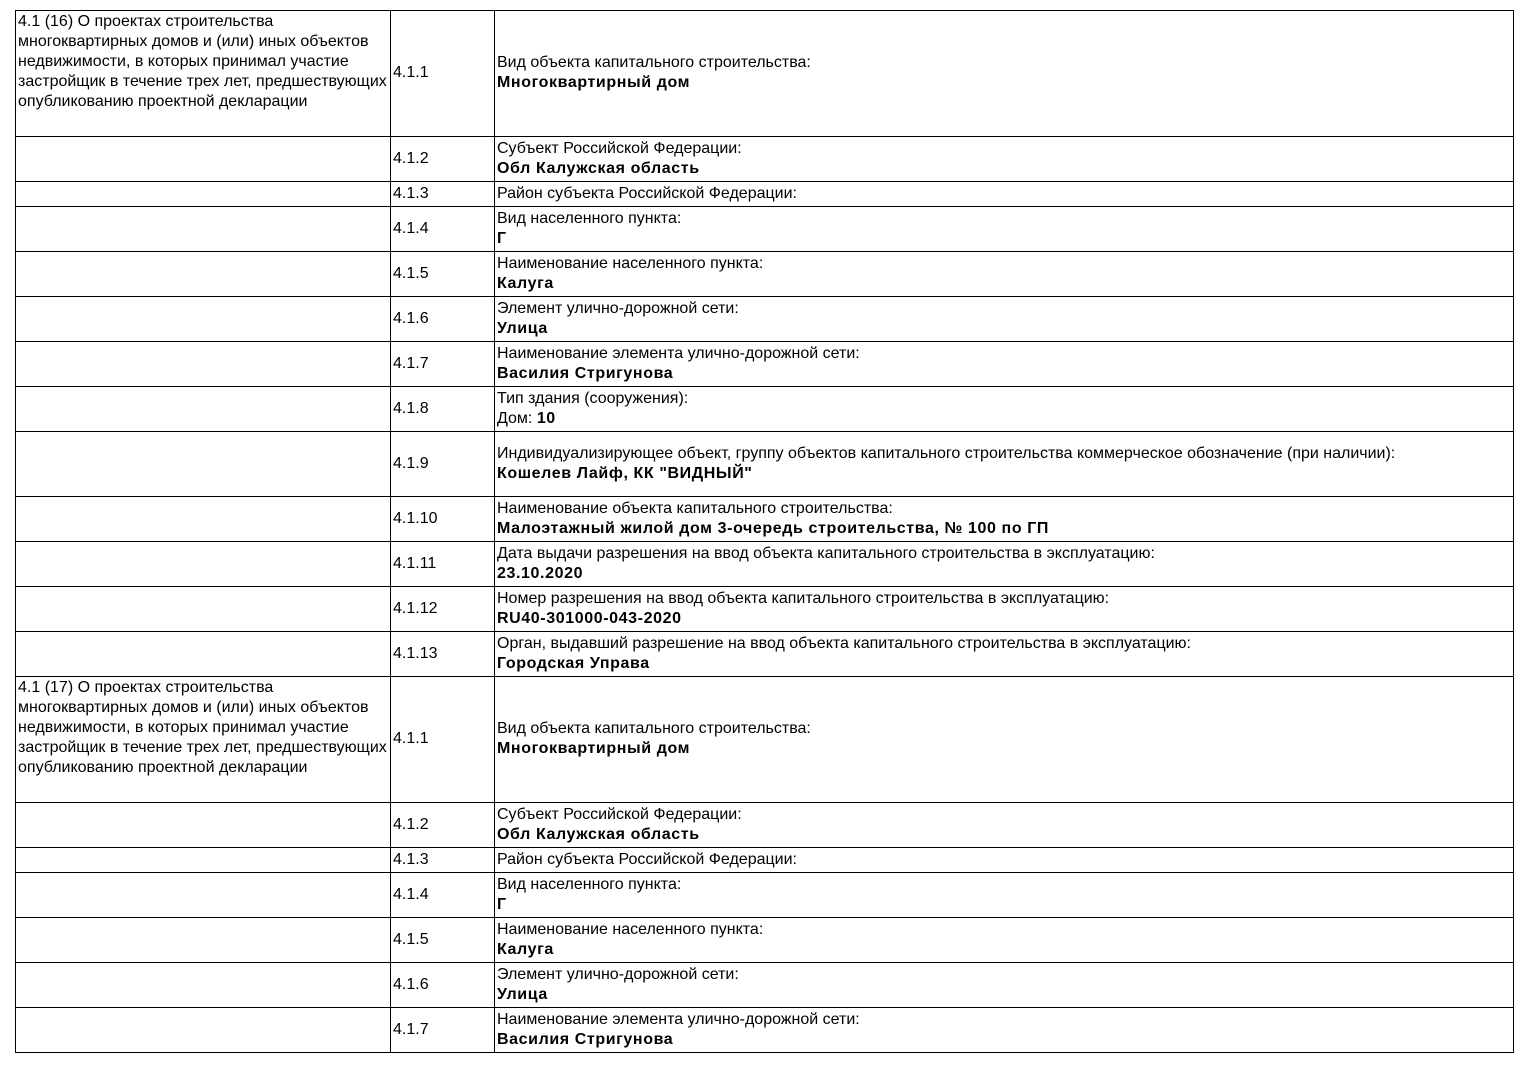  Describe the element at coordinates (442, 609) in the screenshot. I see `item-number: 4.1.12` at that location.